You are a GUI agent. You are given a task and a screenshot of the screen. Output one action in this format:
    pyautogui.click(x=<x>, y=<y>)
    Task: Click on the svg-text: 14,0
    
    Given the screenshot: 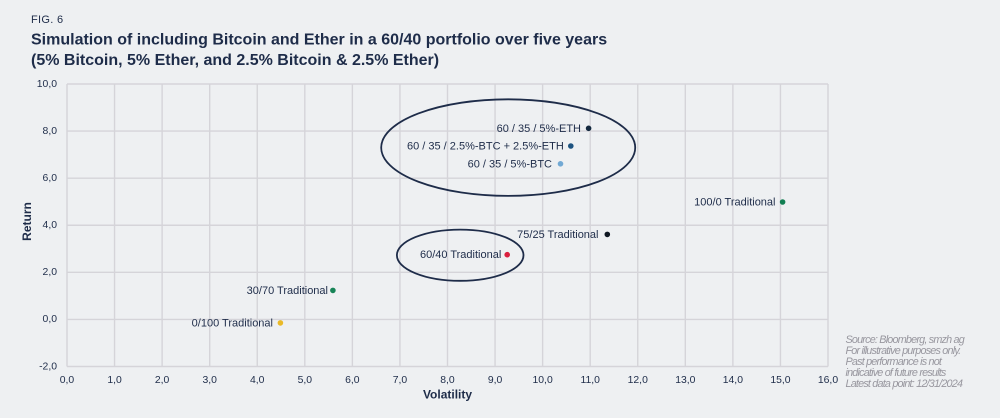 What is the action you would take?
    pyautogui.click(x=733, y=380)
    